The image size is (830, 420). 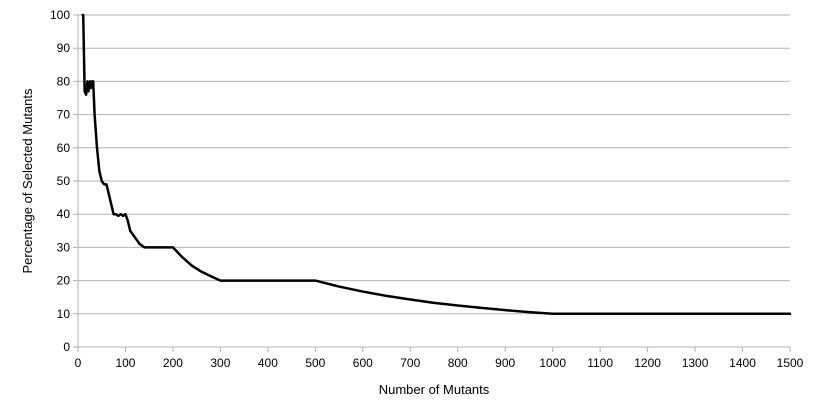 I want to click on x-tick-label: 100, so click(x=125, y=363).